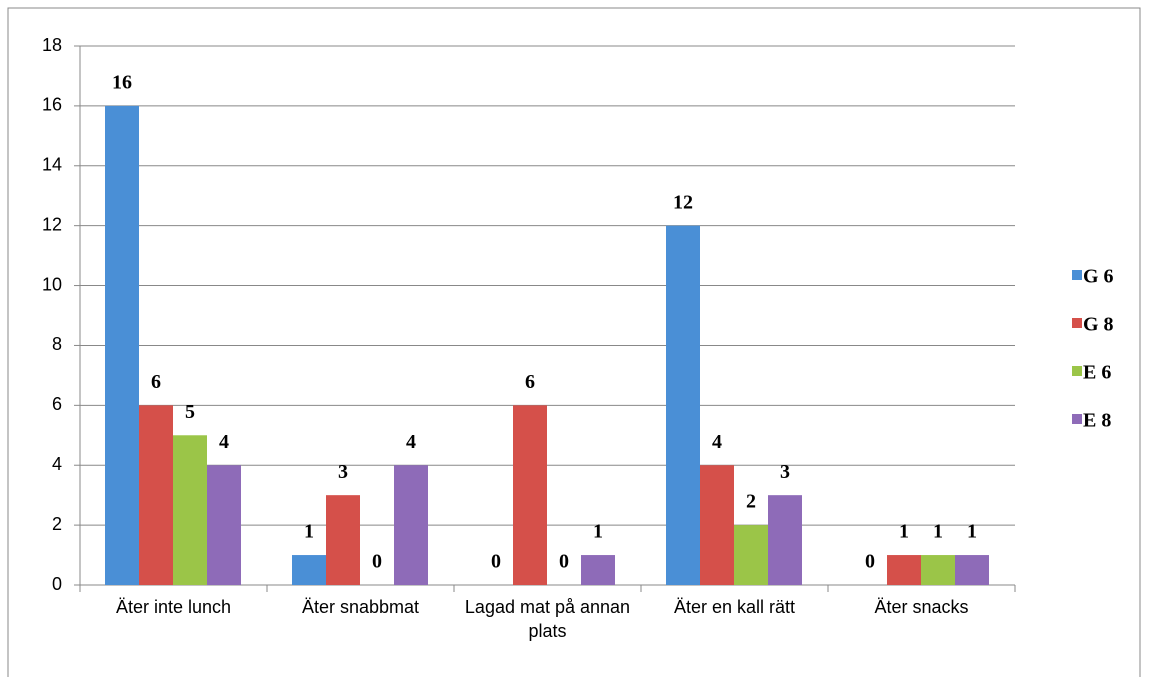 Image resolution: width=1149 pixels, height=677 pixels. Describe the element at coordinates (122, 82) in the screenshot. I see `value-label: 16` at that location.